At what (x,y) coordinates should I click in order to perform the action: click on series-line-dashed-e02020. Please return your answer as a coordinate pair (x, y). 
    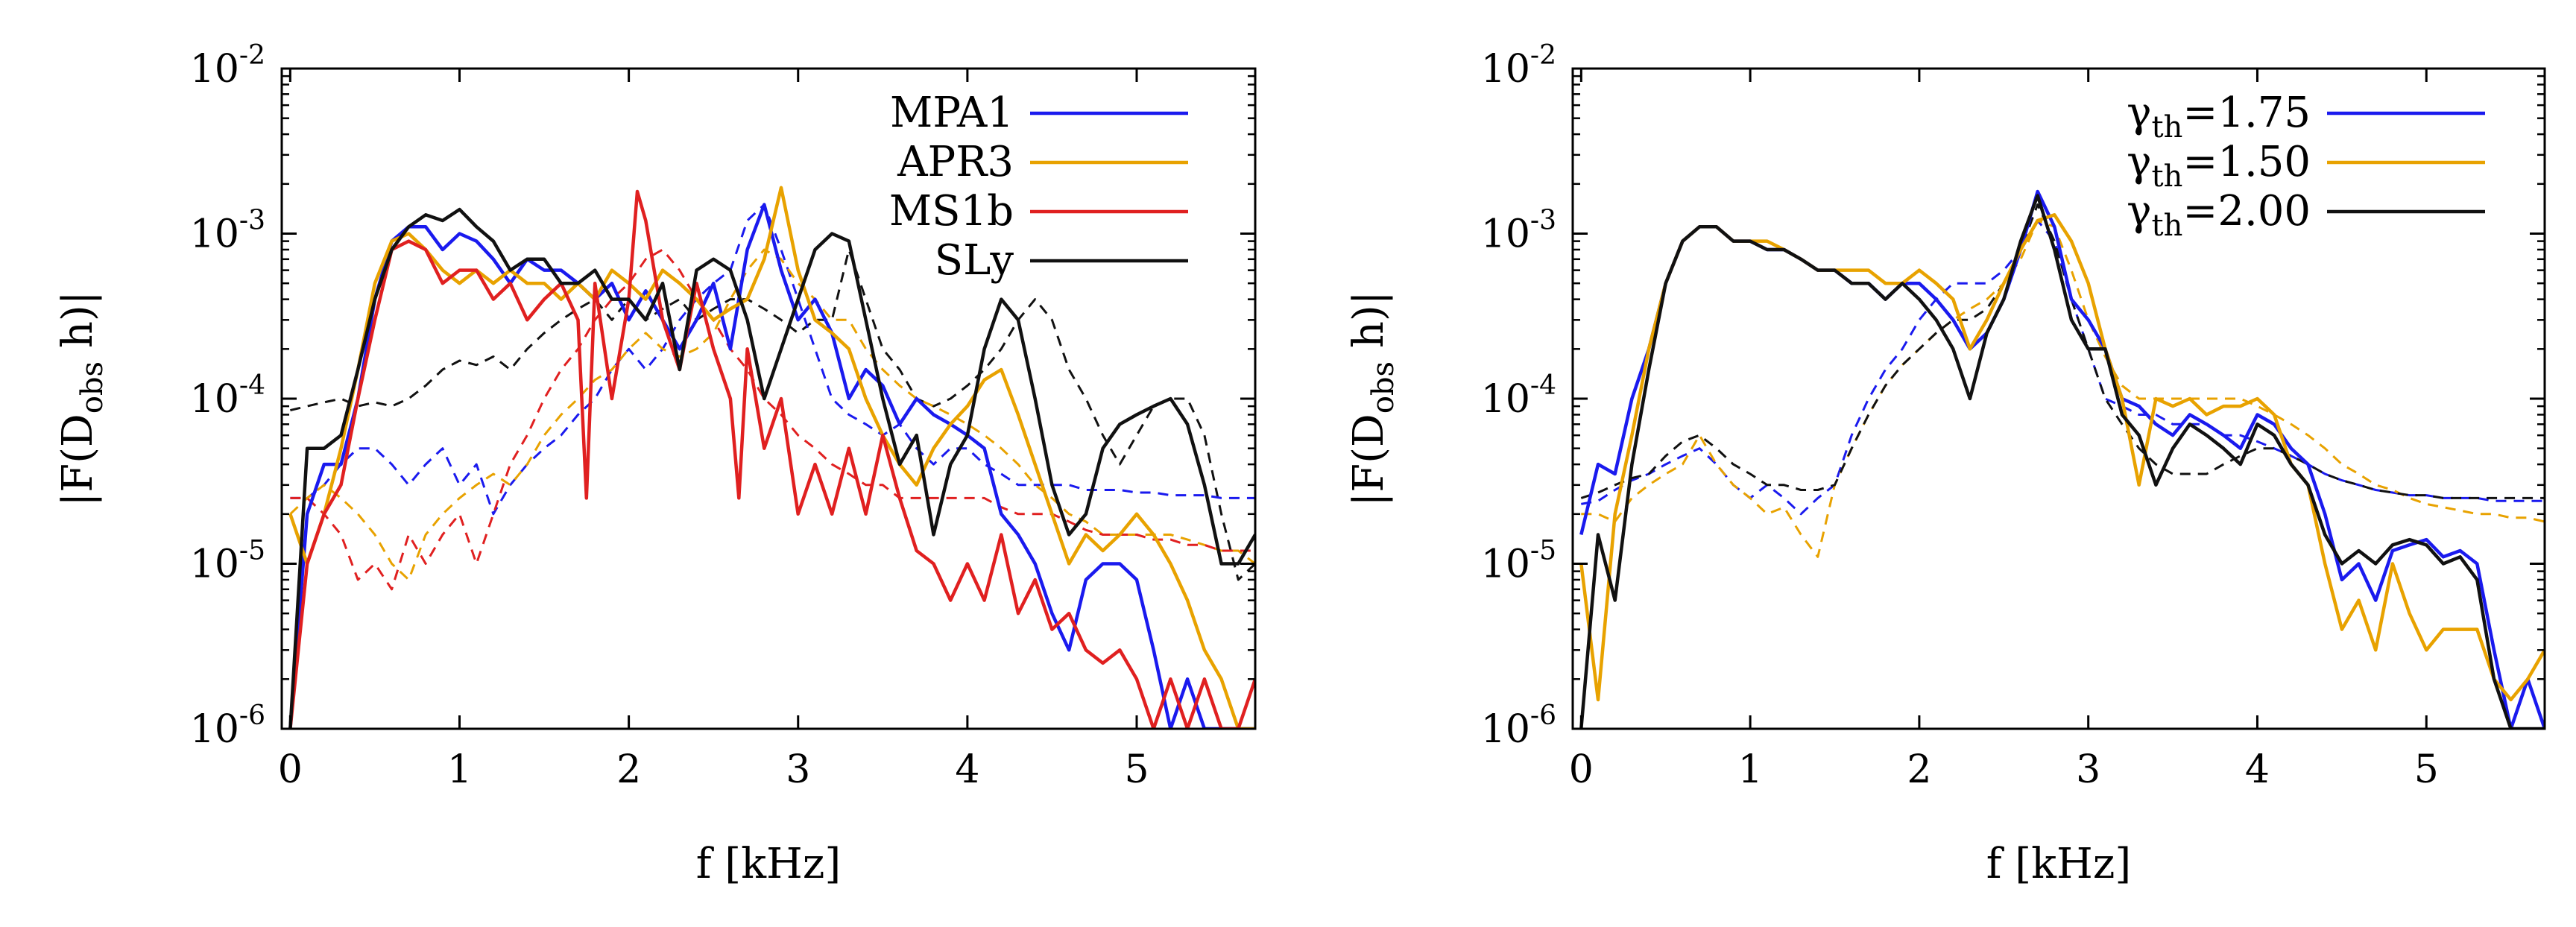
    Looking at the image, I should click on (773, 419).